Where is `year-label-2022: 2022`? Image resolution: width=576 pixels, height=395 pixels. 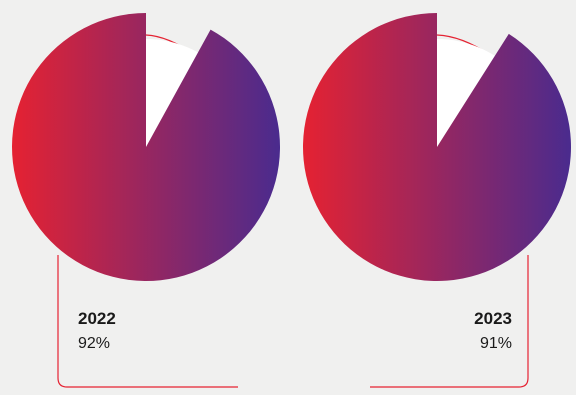 year-label-2022: 2022 is located at coordinates (97, 318).